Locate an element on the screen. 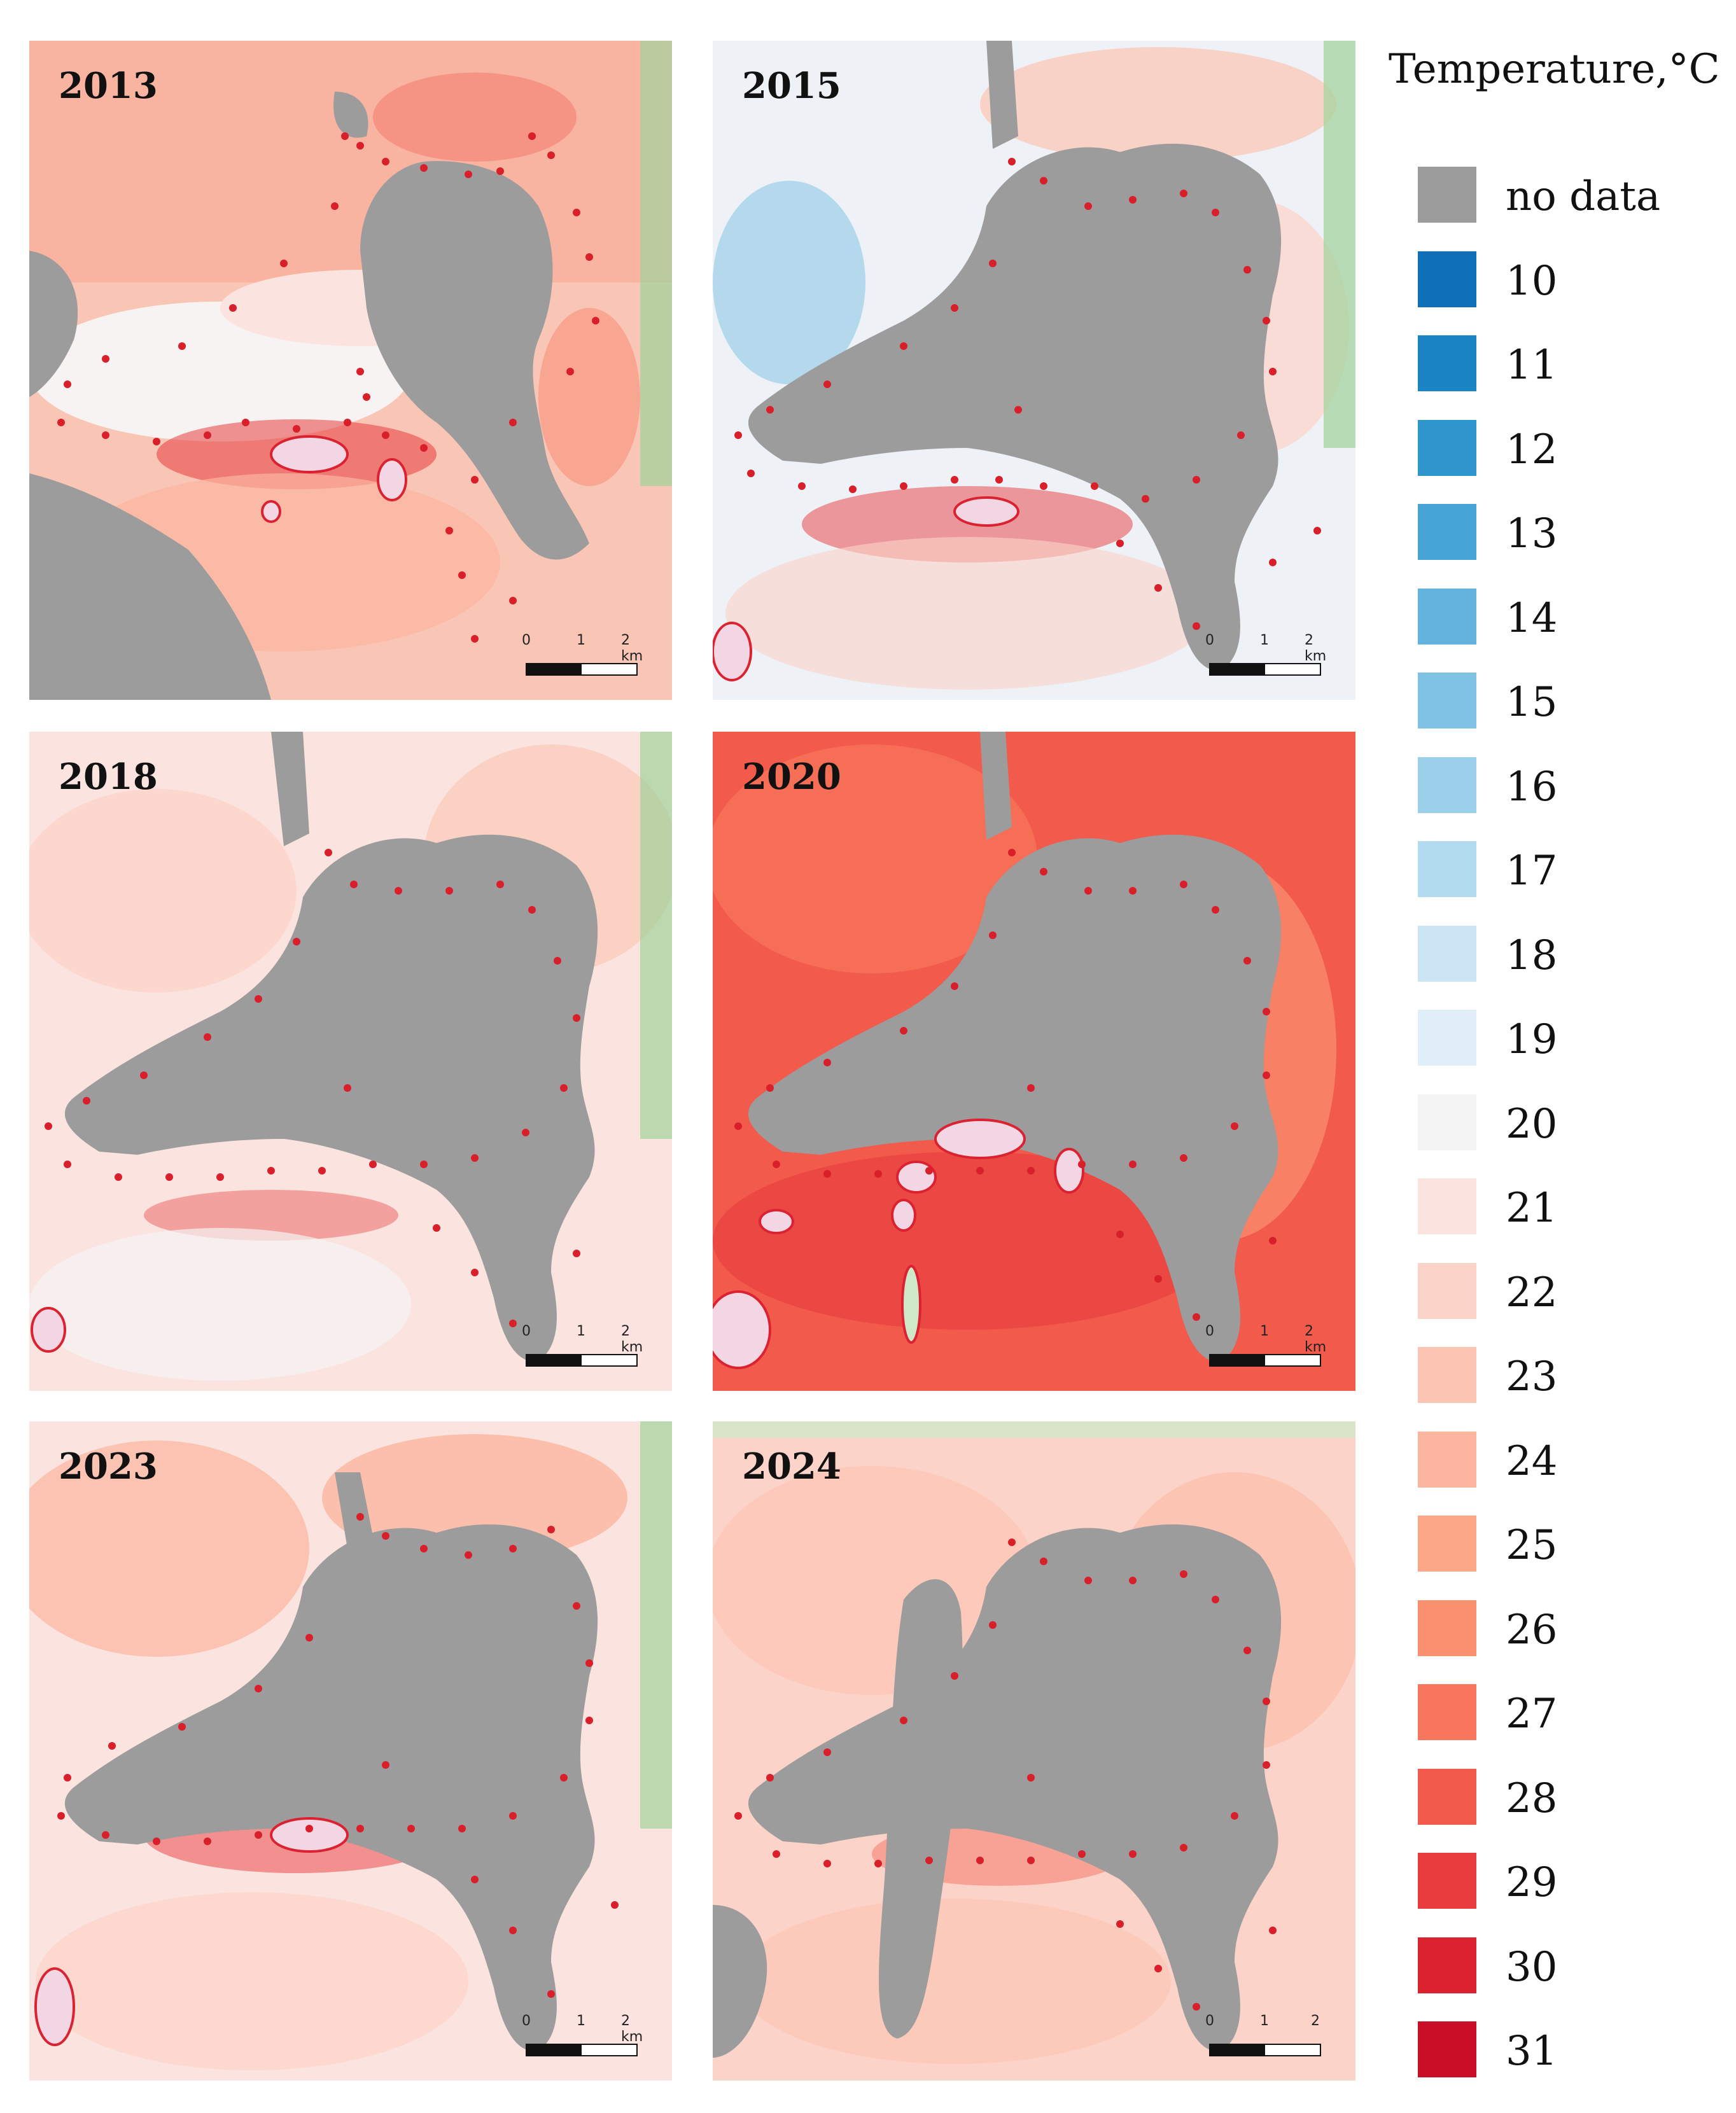  map-panel-2020: 2020 0 1 2 km is located at coordinates (1034, 1061).